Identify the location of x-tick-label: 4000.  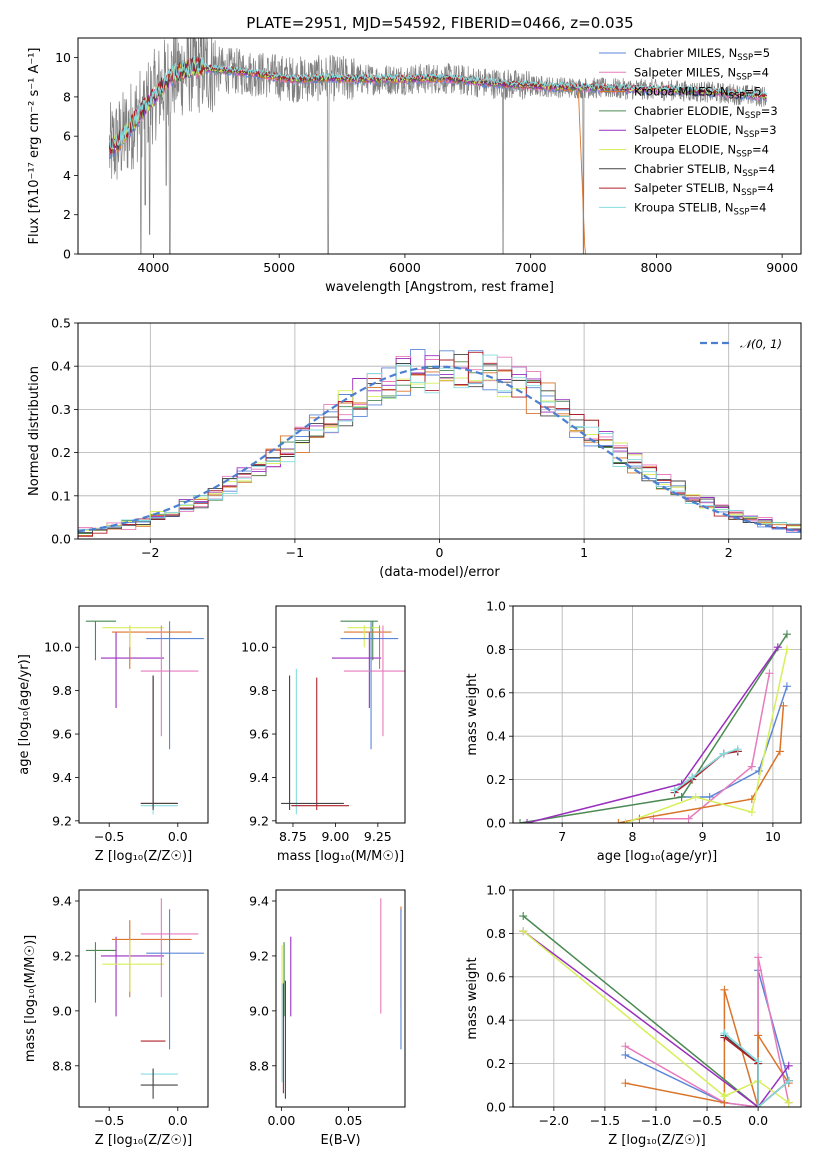
(154, 267).